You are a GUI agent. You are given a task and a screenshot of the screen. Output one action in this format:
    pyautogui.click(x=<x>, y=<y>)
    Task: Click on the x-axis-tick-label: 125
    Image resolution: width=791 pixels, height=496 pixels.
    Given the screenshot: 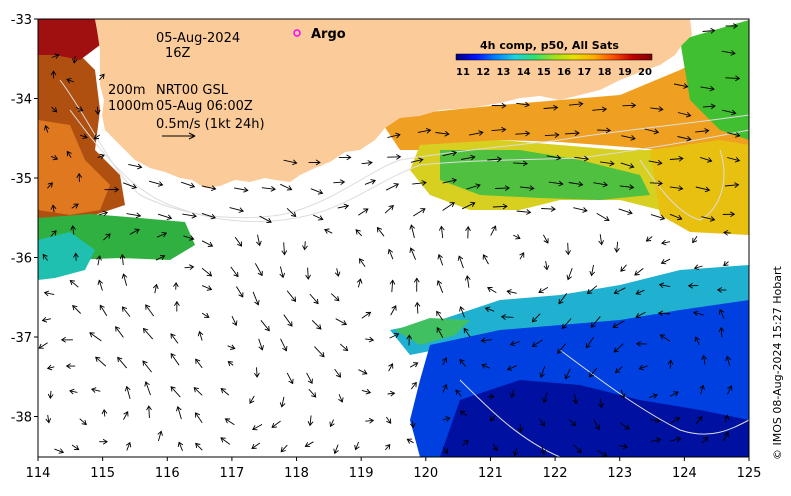 What is the action you would take?
    pyautogui.click(x=749, y=473)
    